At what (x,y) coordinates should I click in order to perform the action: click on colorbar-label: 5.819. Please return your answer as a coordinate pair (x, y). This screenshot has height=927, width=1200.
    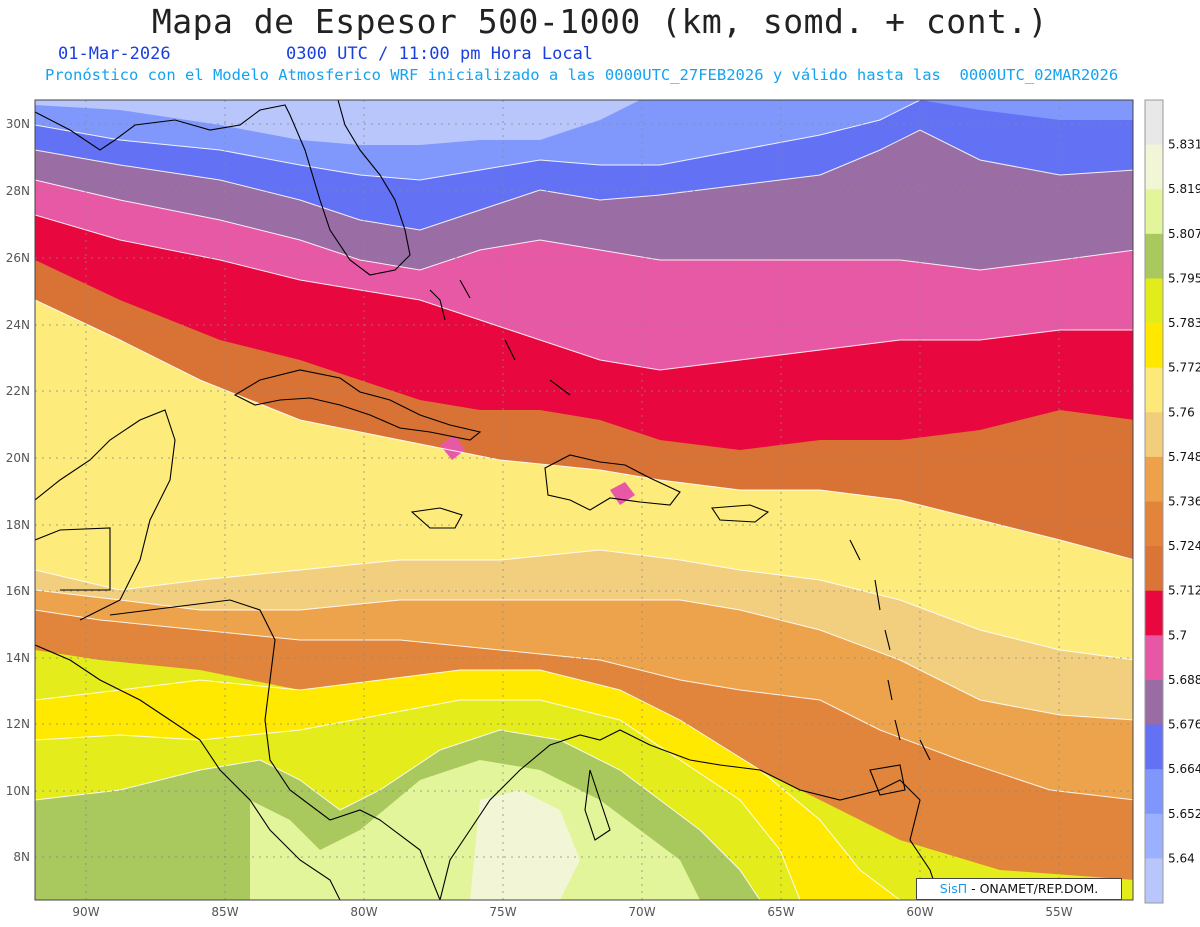
    Looking at the image, I should click on (1184, 189).